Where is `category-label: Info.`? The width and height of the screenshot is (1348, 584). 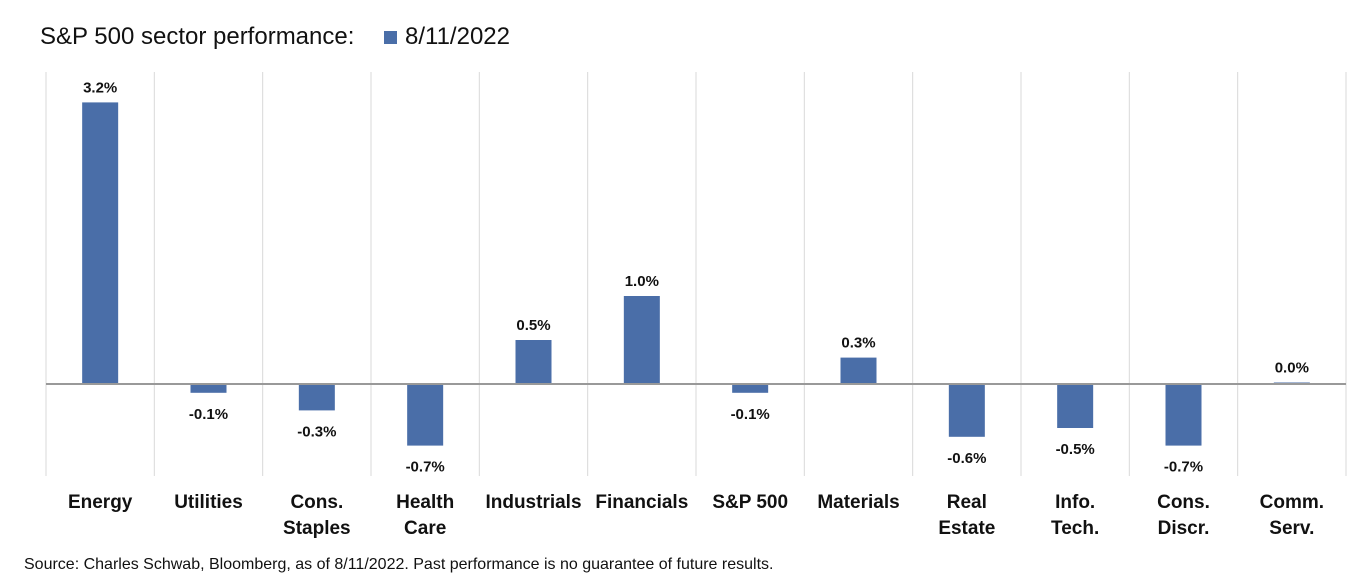 category-label: Info. is located at coordinates (1075, 502).